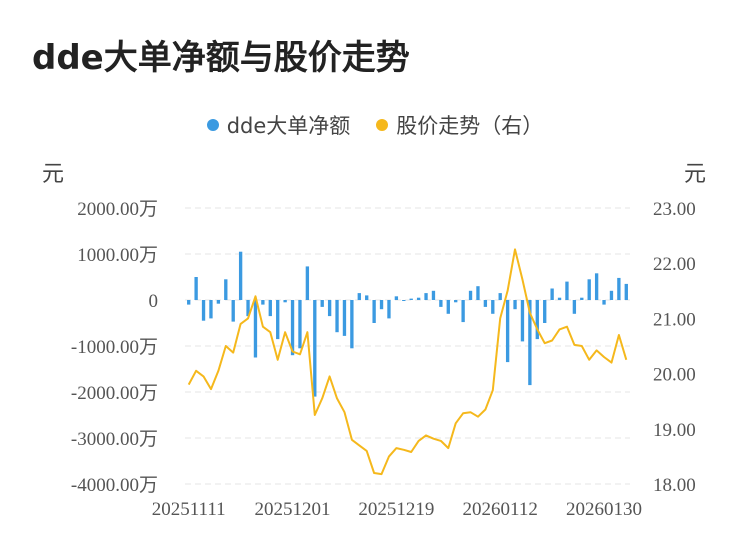 The height and width of the screenshot is (558, 750). Describe the element at coordinates (114, 485) in the screenshot. I see `left-tick-label: -4000.00万` at that location.